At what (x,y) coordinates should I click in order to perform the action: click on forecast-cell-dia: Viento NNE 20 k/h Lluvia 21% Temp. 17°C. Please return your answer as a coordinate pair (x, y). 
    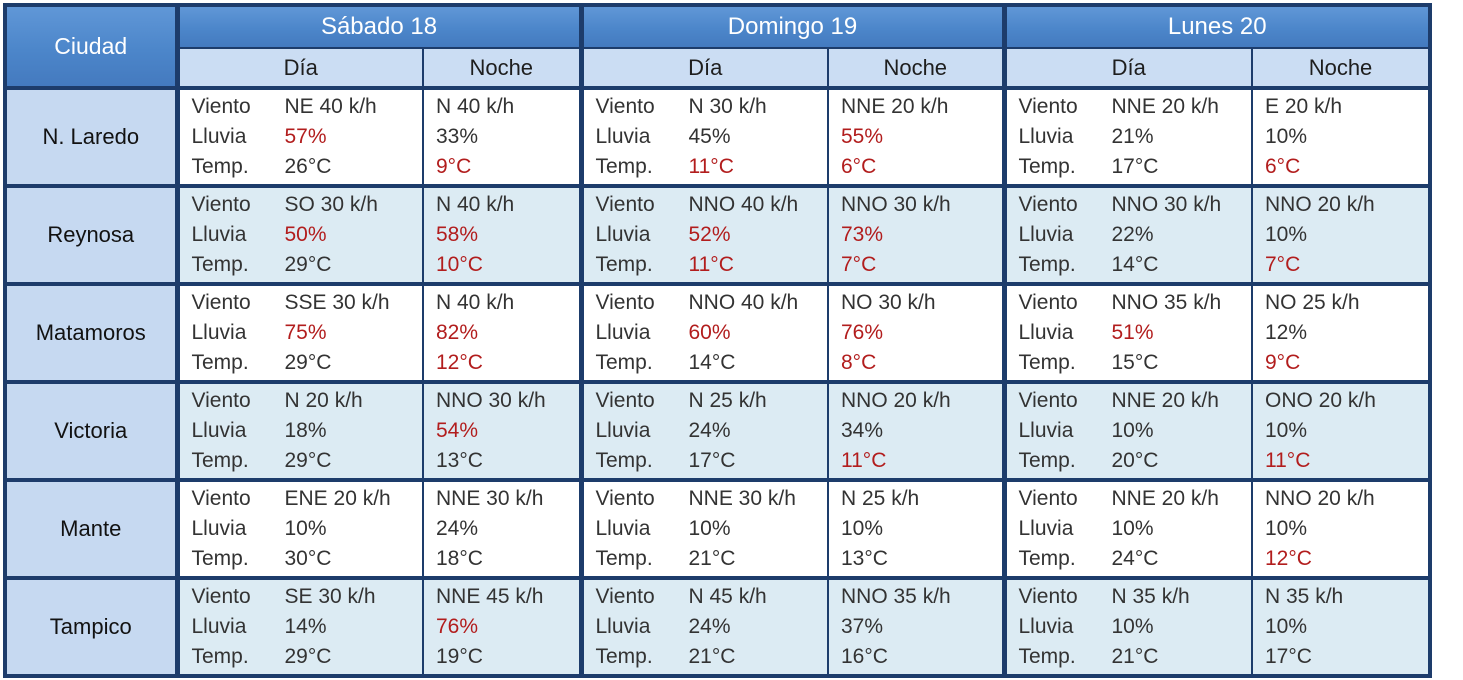
    Looking at the image, I should click on (1127, 136).